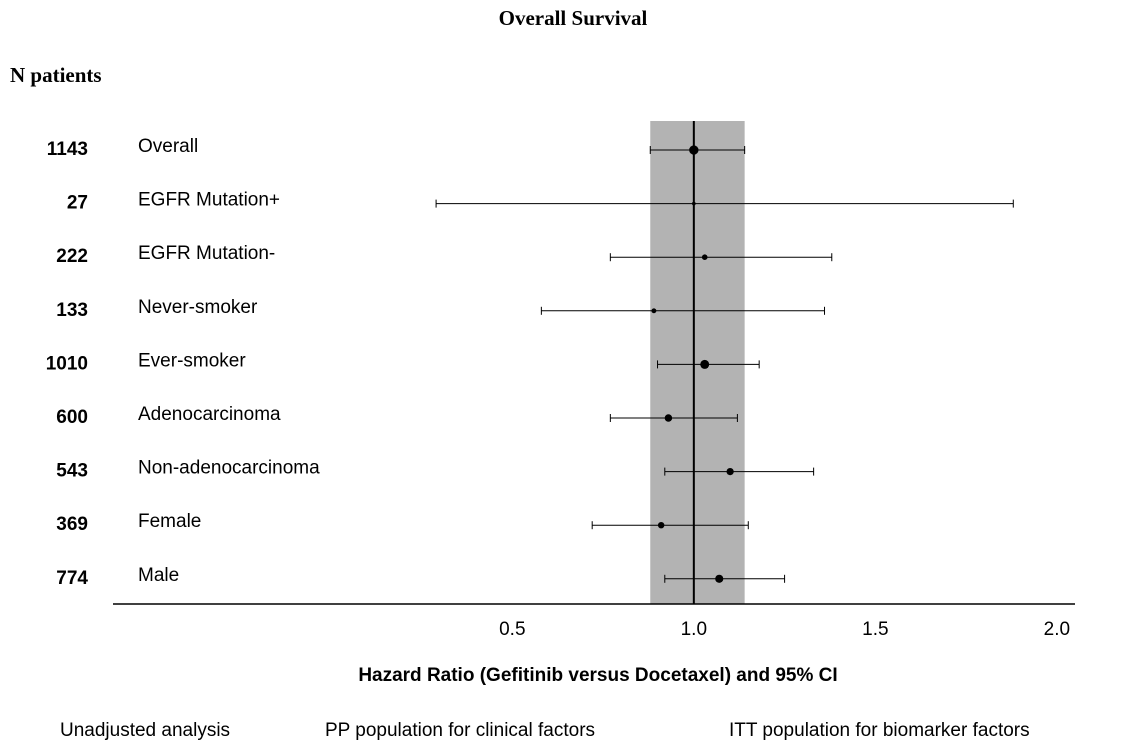  I want to click on n-label: 369, so click(72, 524).